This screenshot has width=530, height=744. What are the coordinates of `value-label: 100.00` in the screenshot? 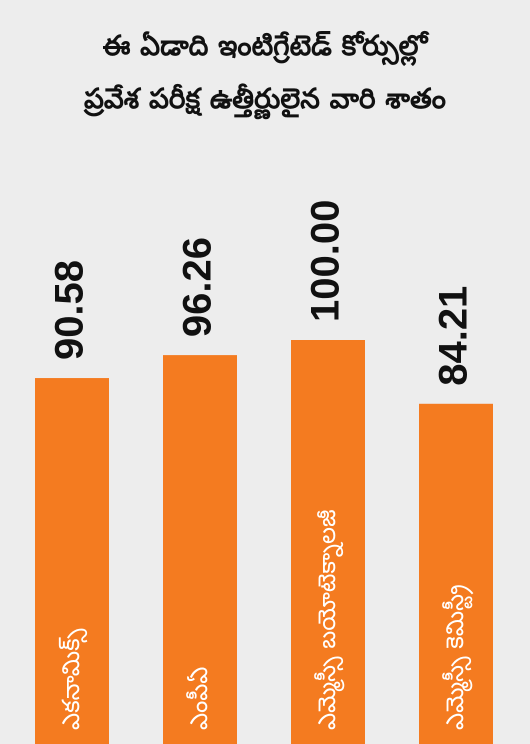 It's located at (326, 261).